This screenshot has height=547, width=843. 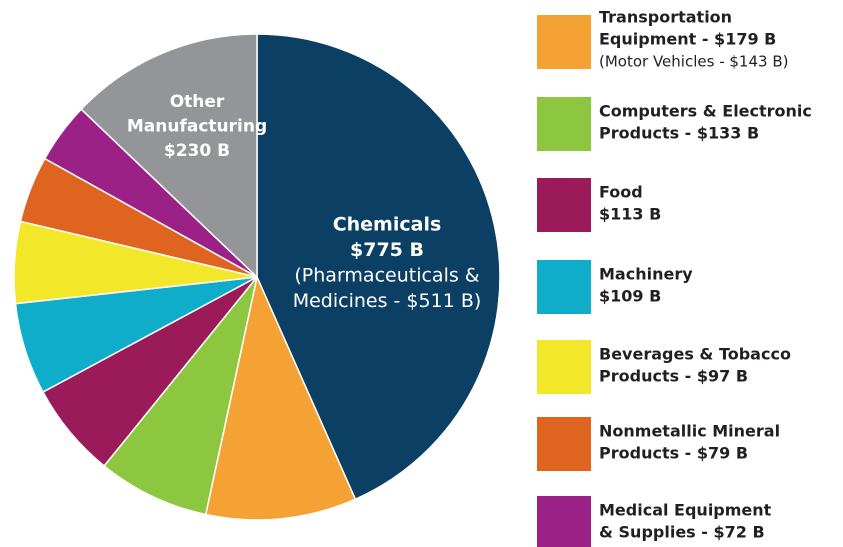 I want to click on legend-label: Medical Equipment, so click(x=685, y=510).